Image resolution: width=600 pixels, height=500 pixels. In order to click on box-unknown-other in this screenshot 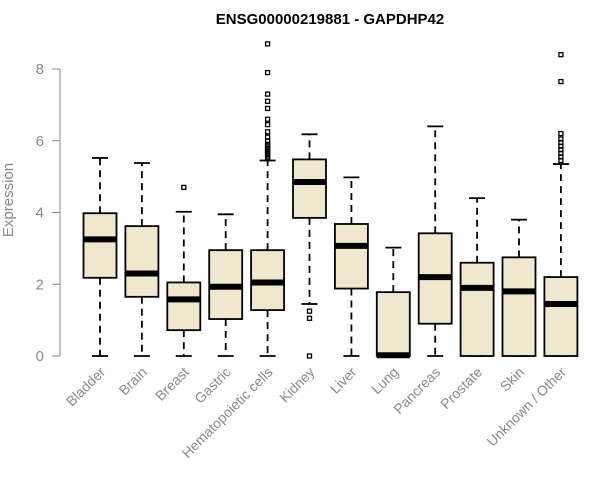, I will do `click(561, 204)`.